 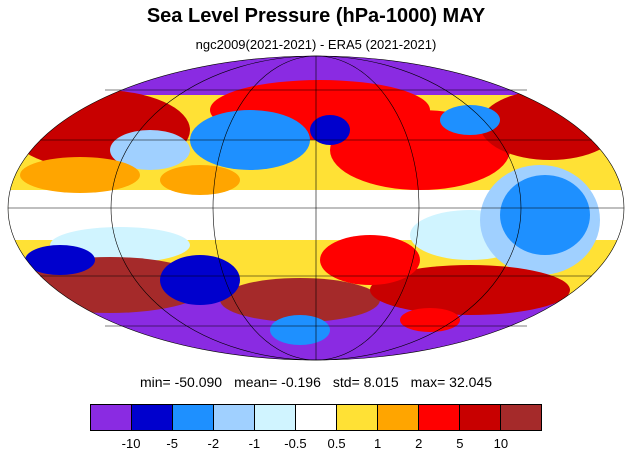 What do you see at coordinates (419, 443) in the screenshot?
I see `colorbar-tick-label: 2` at bounding box center [419, 443].